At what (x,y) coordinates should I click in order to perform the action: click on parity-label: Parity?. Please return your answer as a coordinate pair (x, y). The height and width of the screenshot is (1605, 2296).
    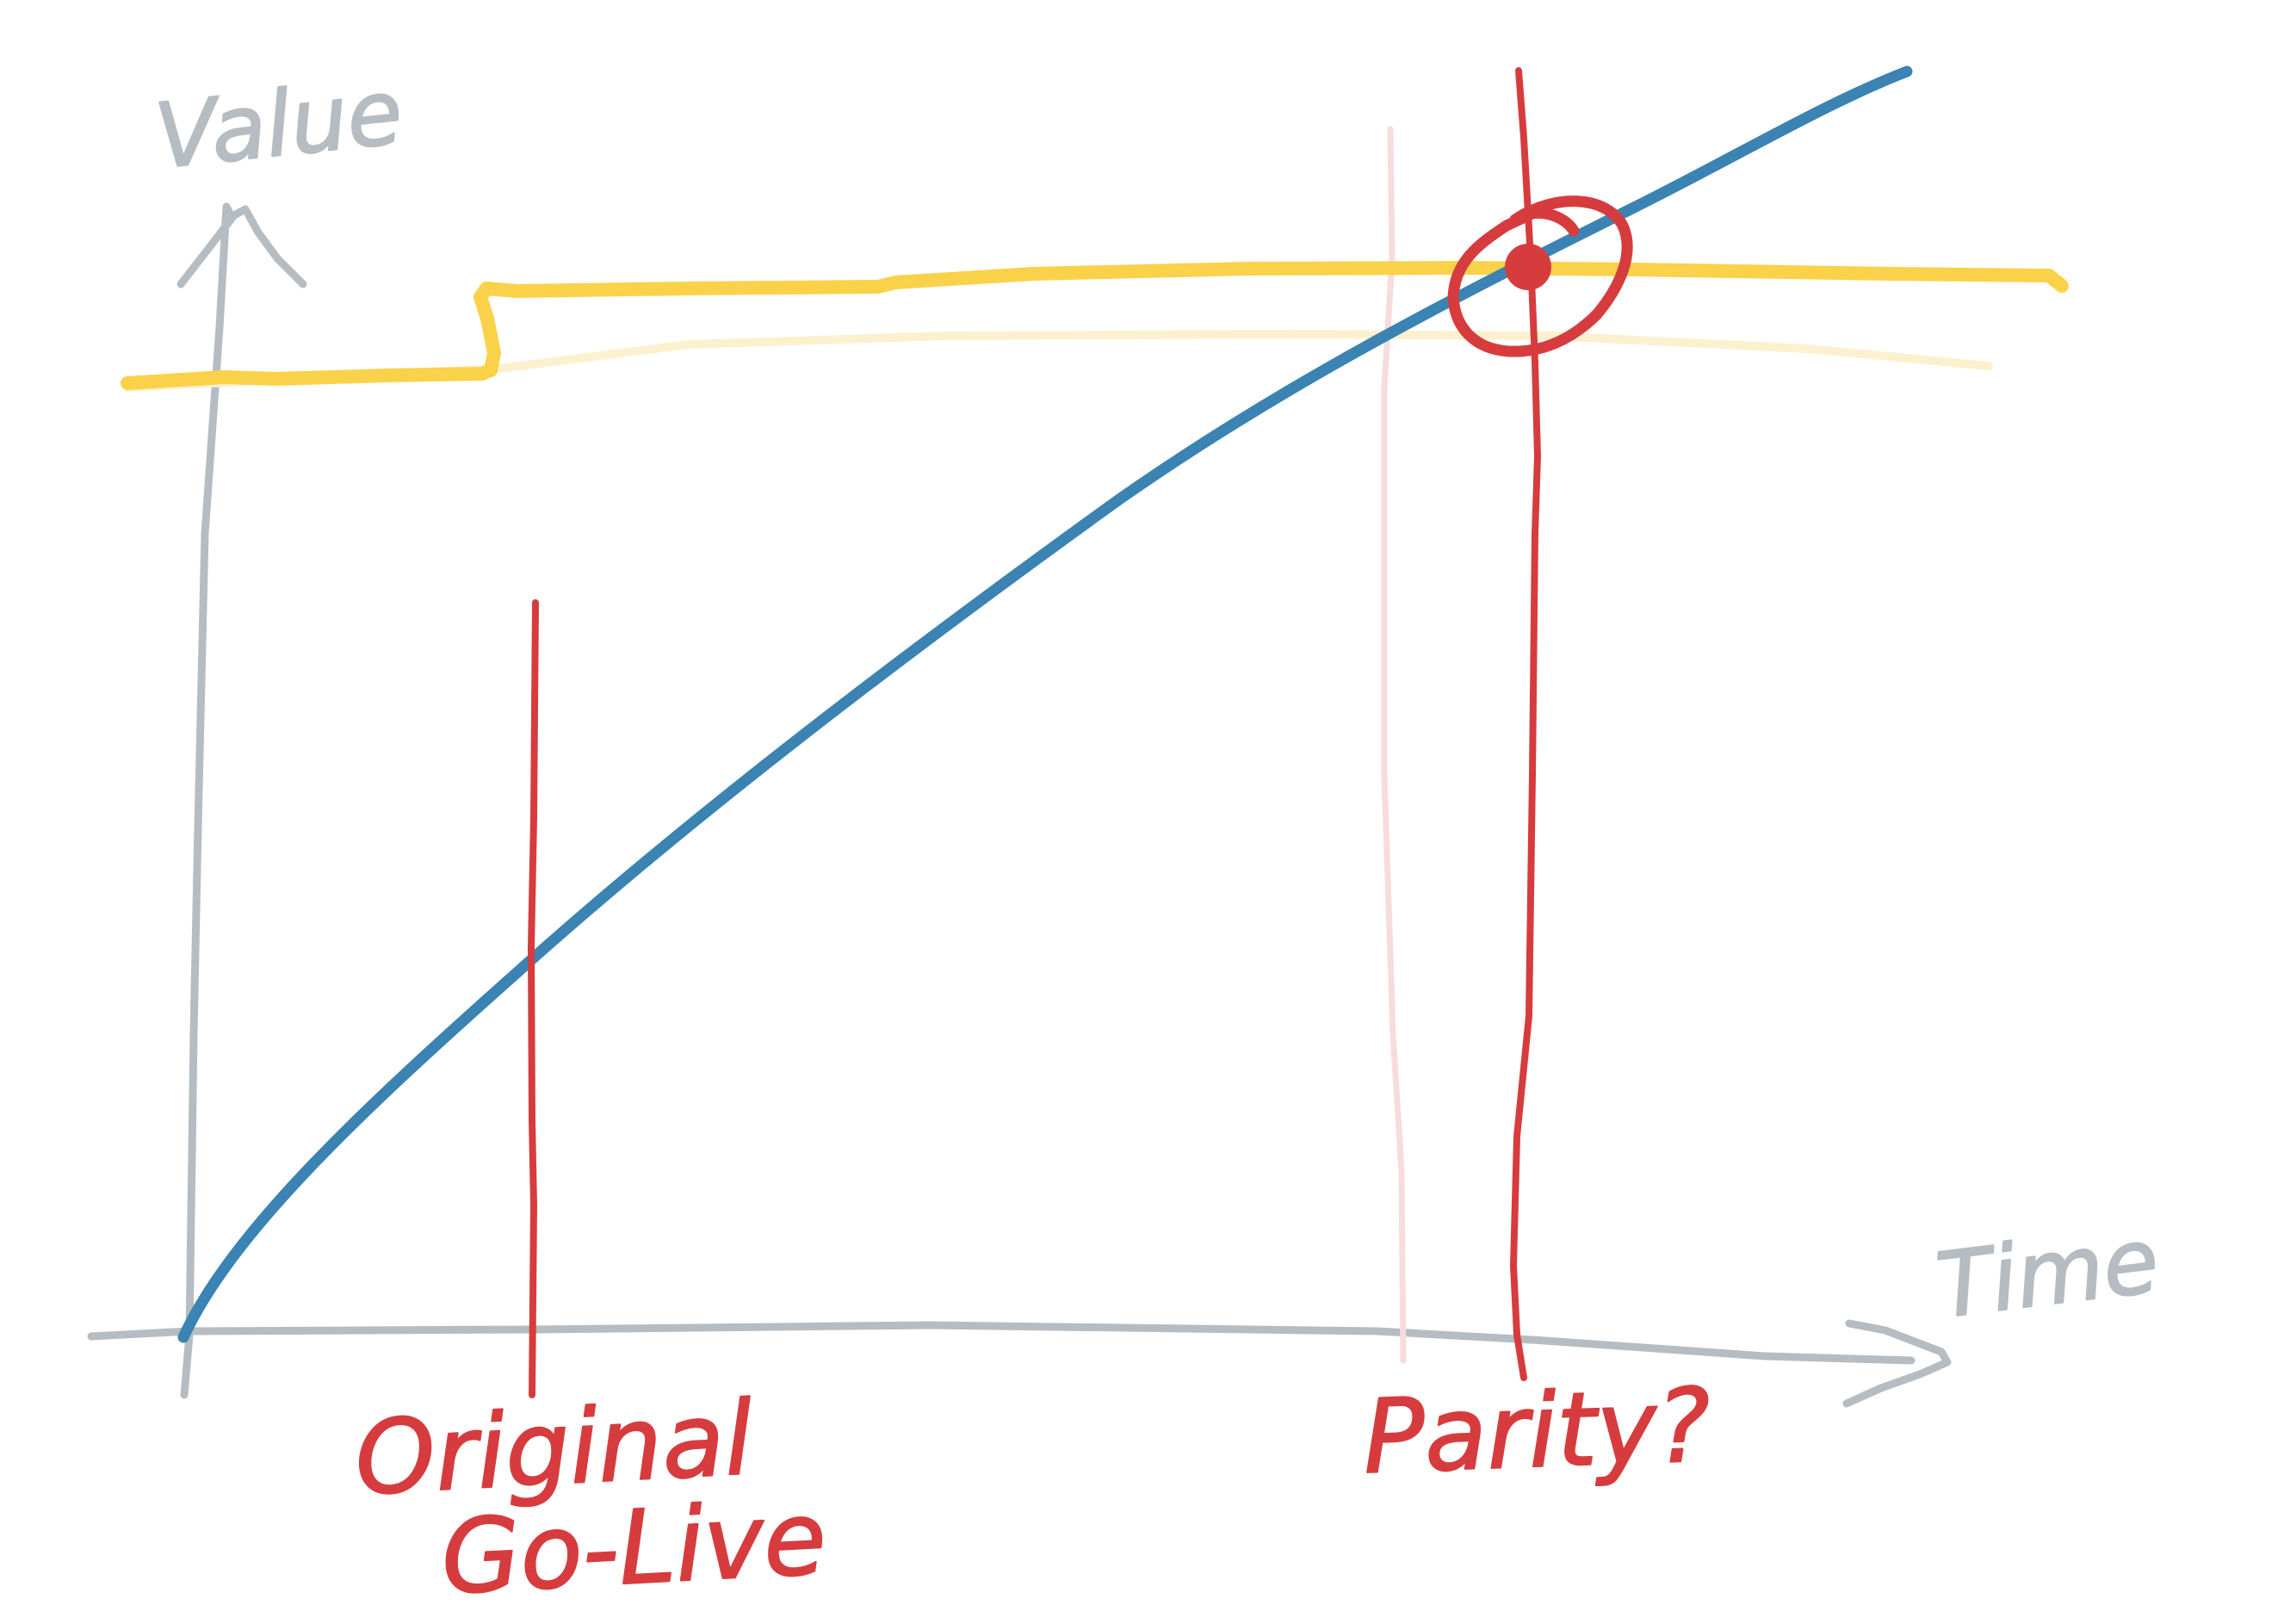
    Looking at the image, I should click on (1536, 1431).